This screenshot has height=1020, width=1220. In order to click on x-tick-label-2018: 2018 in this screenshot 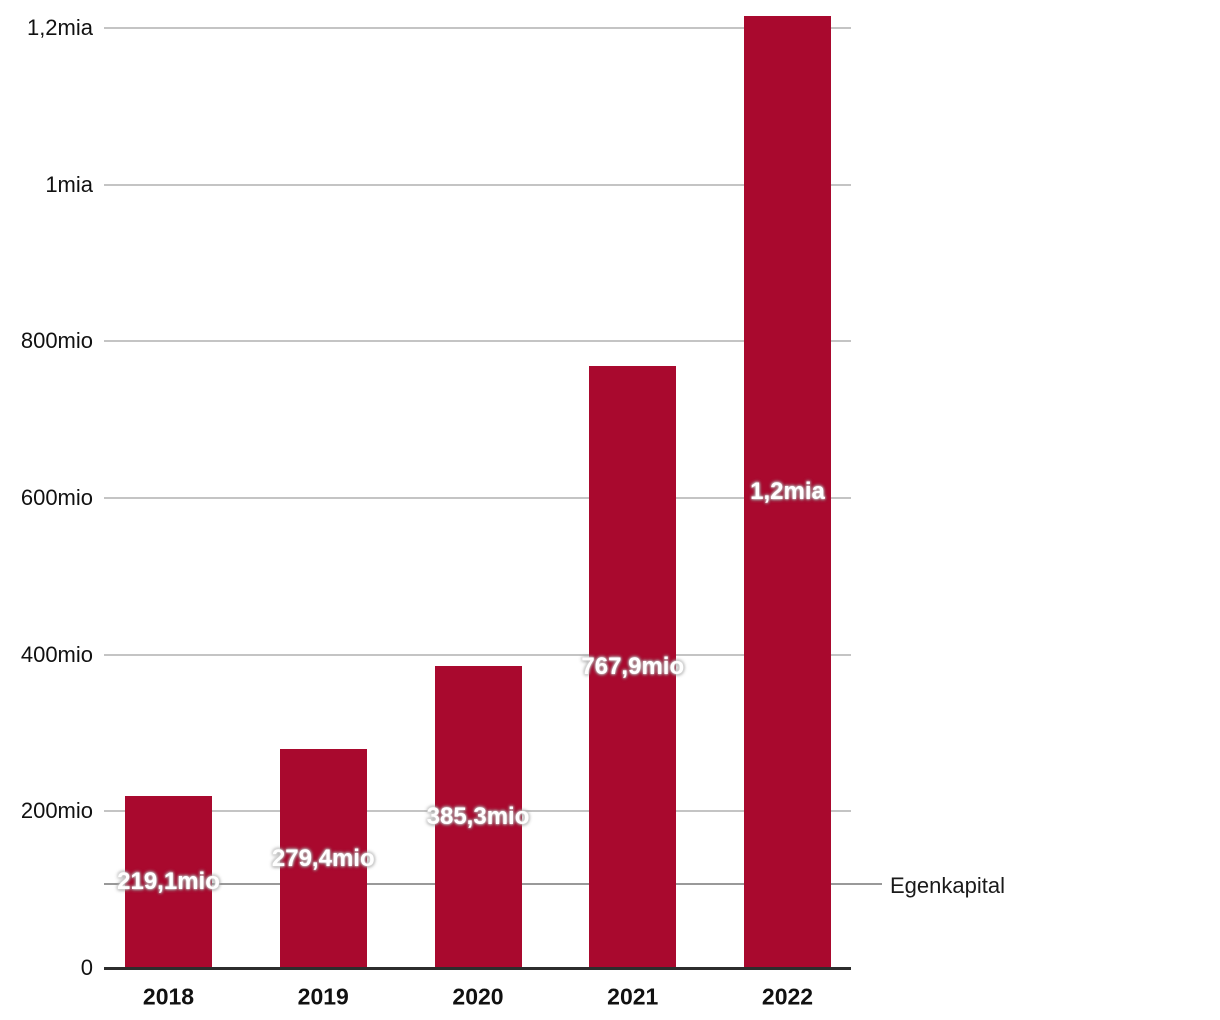, I will do `click(168, 996)`.